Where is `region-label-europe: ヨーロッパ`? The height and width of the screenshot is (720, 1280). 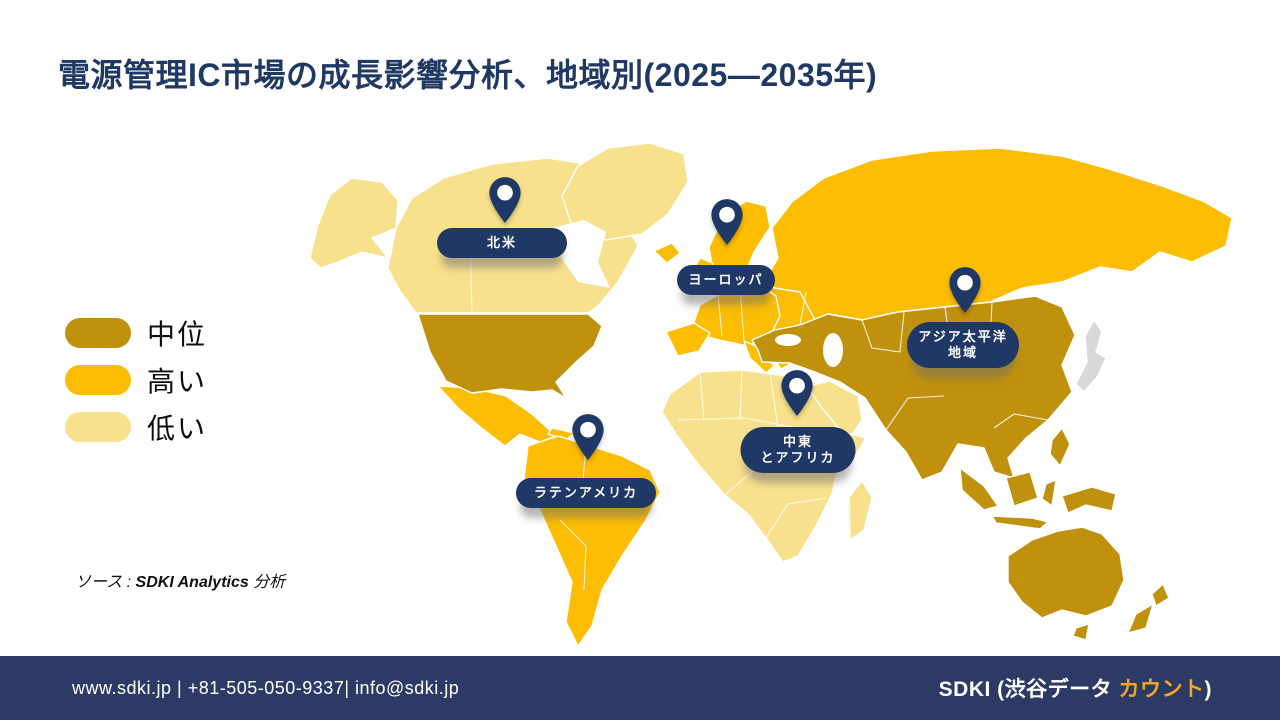 region-label-europe: ヨーロッパ is located at coordinates (726, 280).